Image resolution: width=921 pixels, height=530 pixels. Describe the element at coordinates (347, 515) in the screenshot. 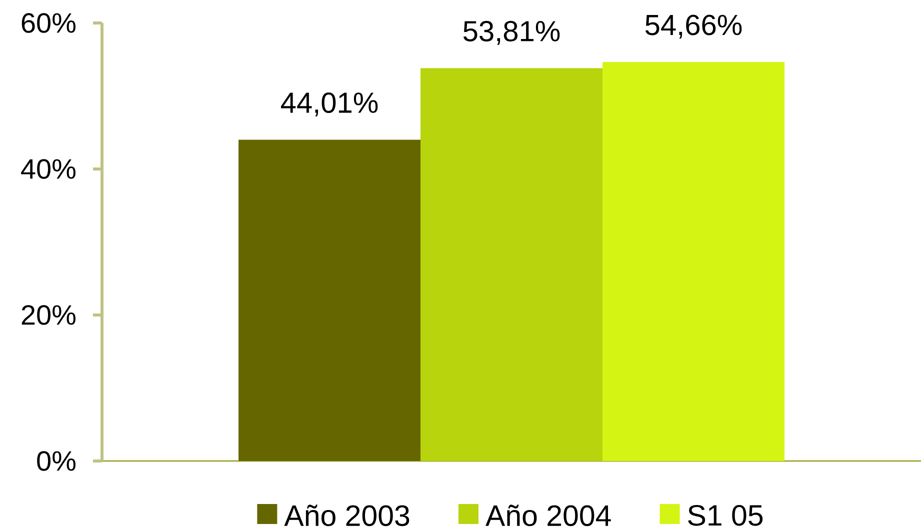

I see `legend-label: Año 2003` at that location.